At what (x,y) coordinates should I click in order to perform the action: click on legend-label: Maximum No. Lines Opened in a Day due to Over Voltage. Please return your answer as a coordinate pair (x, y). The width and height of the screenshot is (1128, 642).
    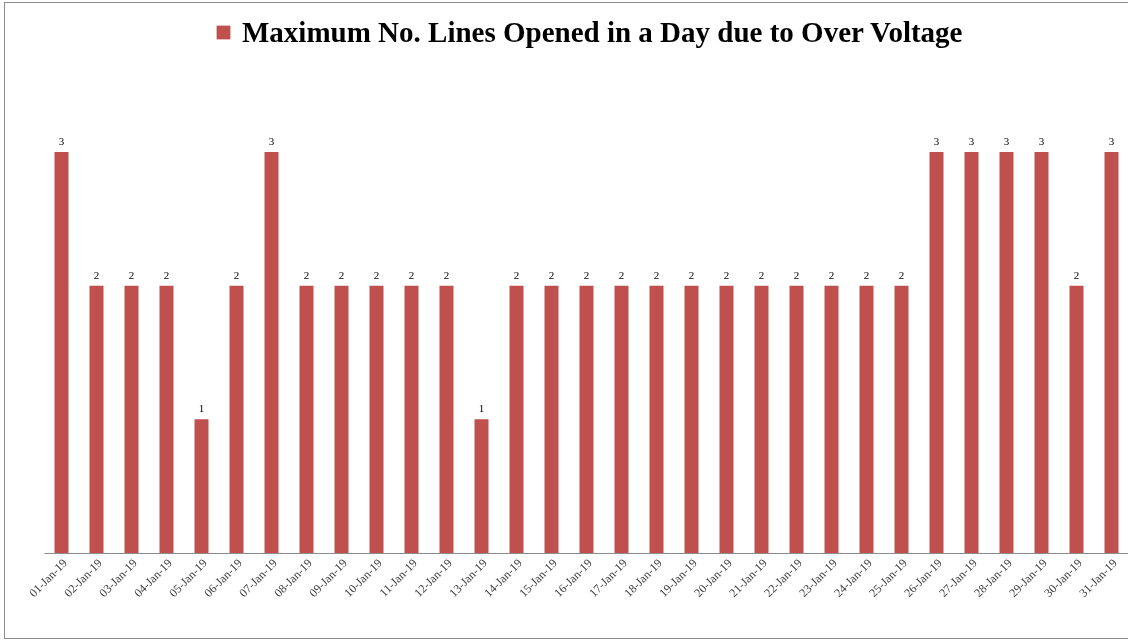
    Looking at the image, I should click on (602, 31).